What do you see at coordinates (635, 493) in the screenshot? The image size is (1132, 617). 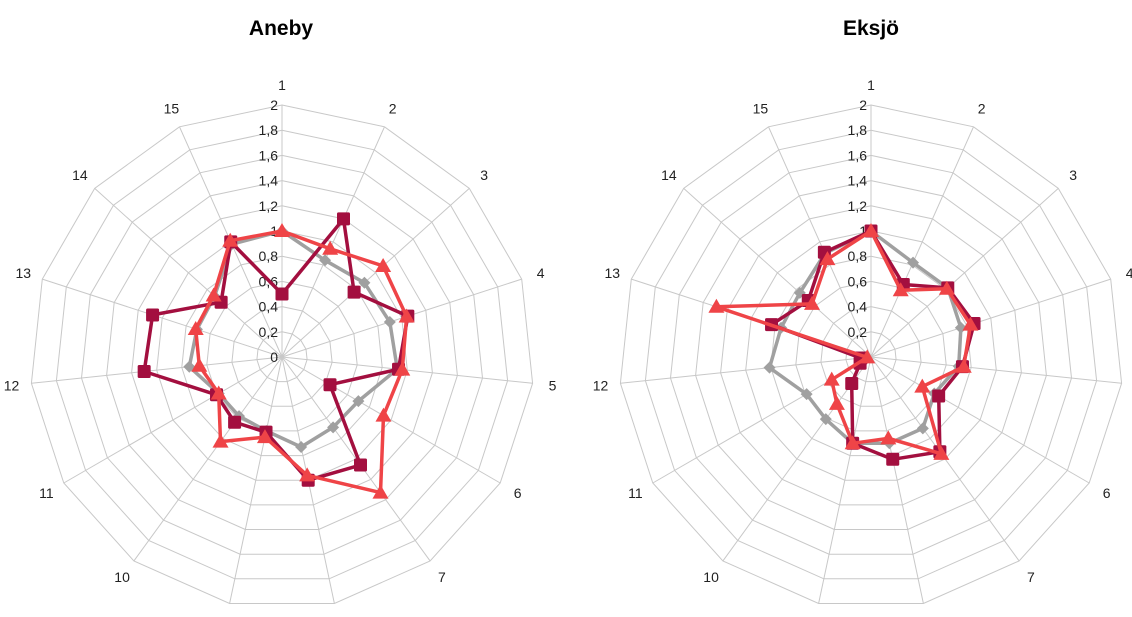 I see `category-label: 11` at bounding box center [635, 493].